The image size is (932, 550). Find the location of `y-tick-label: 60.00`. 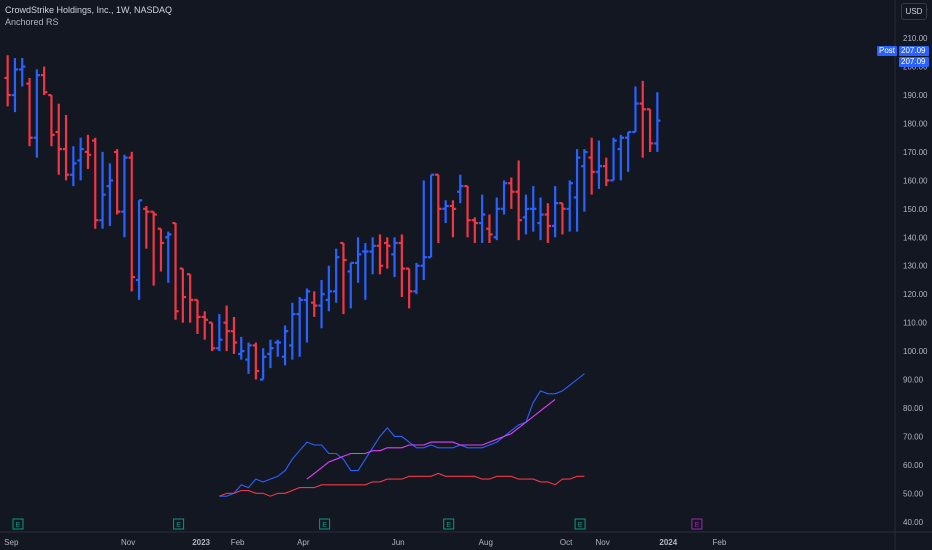

y-tick-label: 60.00 is located at coordinates (913, 465).